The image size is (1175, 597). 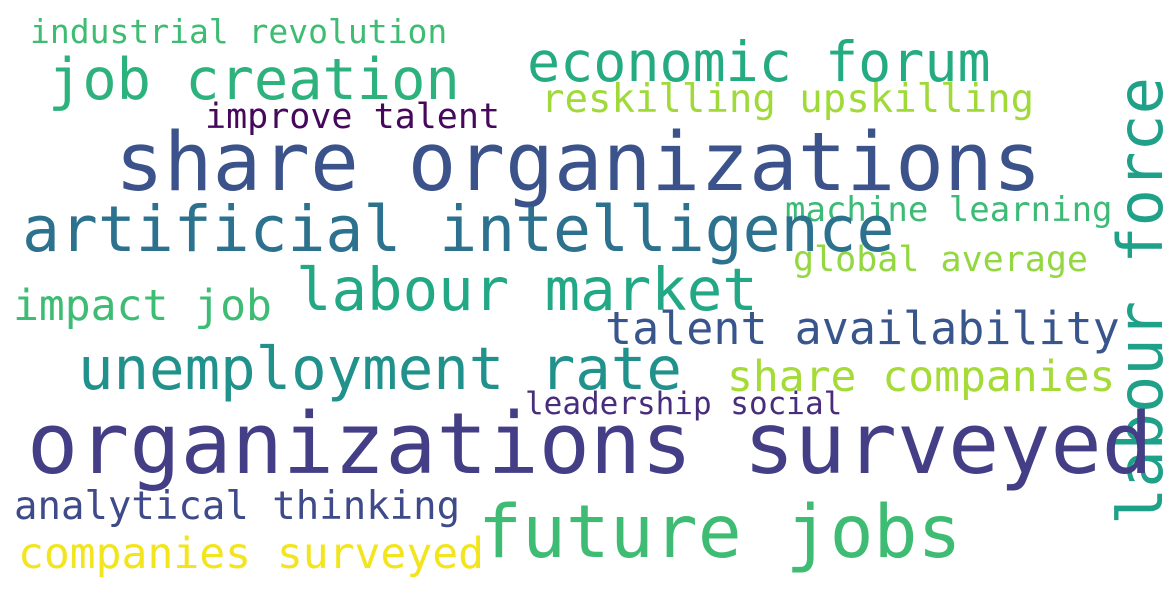 I want to click on word-unemployment-rate: unemployment rate, so click(x=380, y=368).